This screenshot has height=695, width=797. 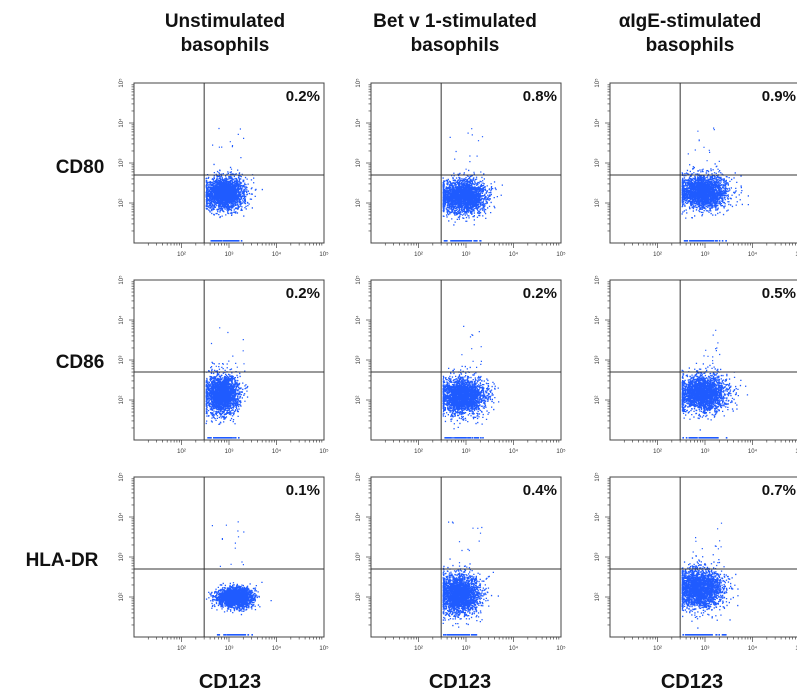 I want to click on row-labels: CD80 CD86 HLA-DR, so click(x=65, y=364).